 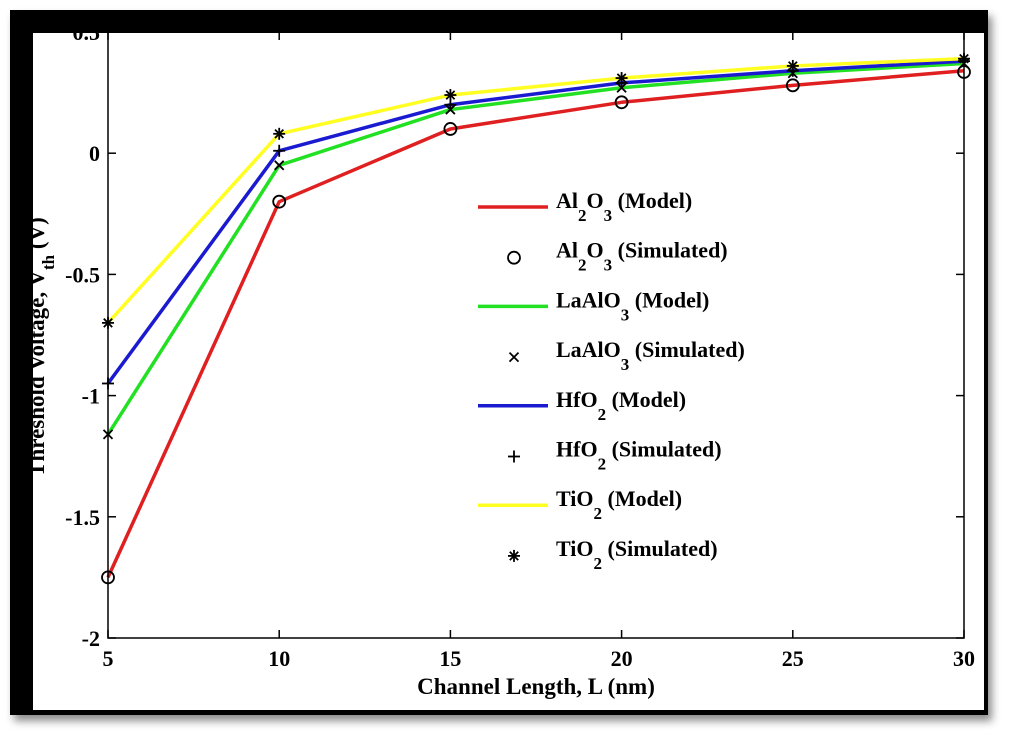 What do you see at coordinates (279, 165) in the screenshot?
I see `marker-laalo3-simulated` at bounding box center [279, 165].